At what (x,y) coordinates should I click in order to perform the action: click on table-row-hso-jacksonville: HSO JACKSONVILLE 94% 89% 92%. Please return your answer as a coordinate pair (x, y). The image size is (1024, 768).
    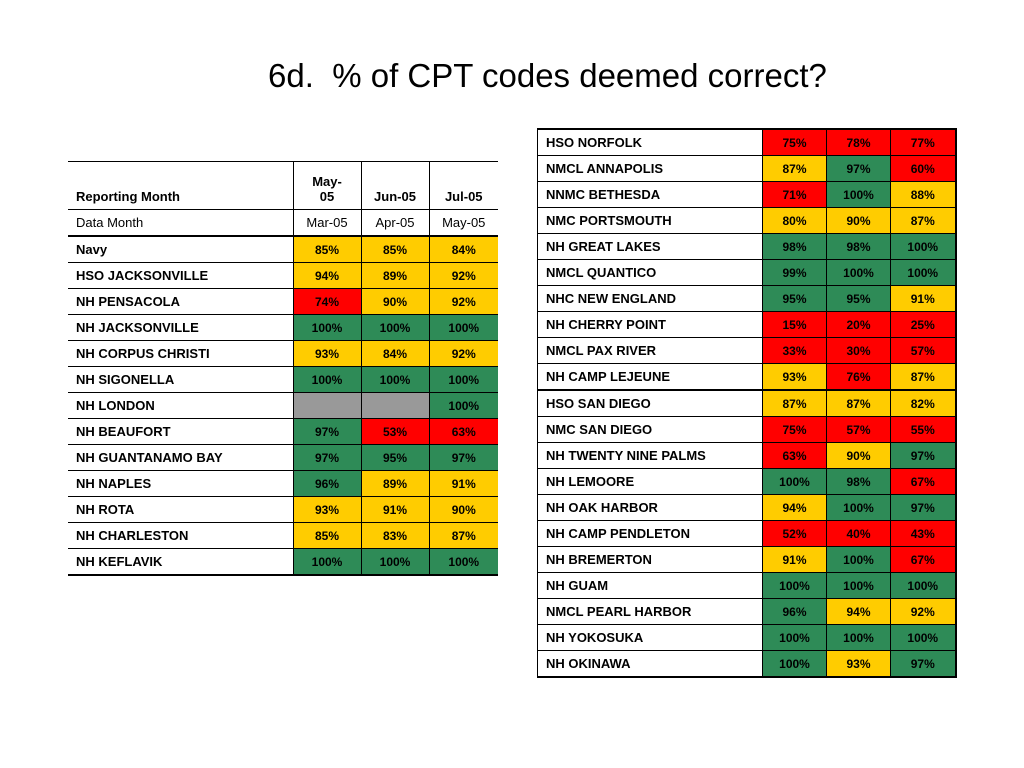
    Looking at the image, I should click on (283, 275).